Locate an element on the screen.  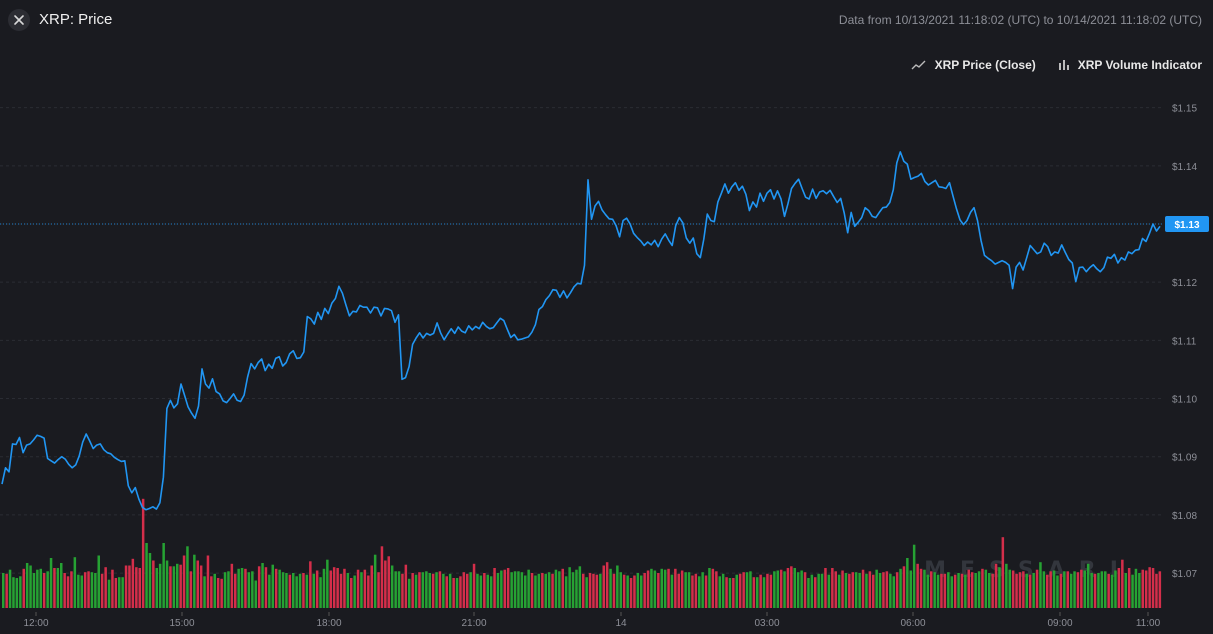
x-tick-label: 09:00 is located at coordinates (1059, 623).